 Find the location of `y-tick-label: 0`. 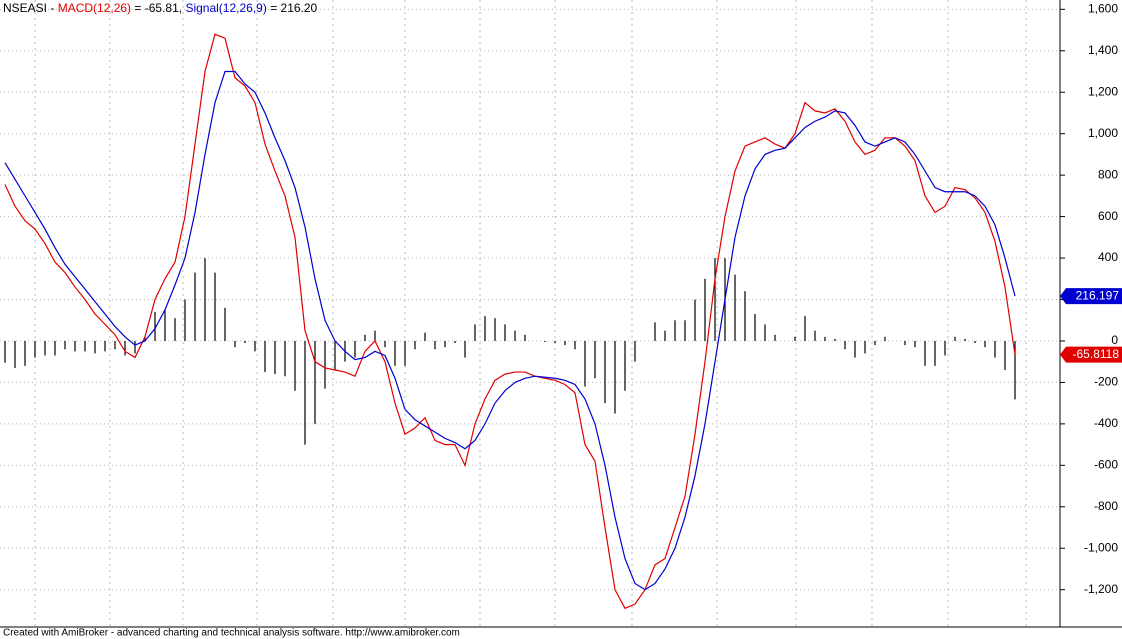

y-tick-label: 0 is located at coordinates (1114, 340).